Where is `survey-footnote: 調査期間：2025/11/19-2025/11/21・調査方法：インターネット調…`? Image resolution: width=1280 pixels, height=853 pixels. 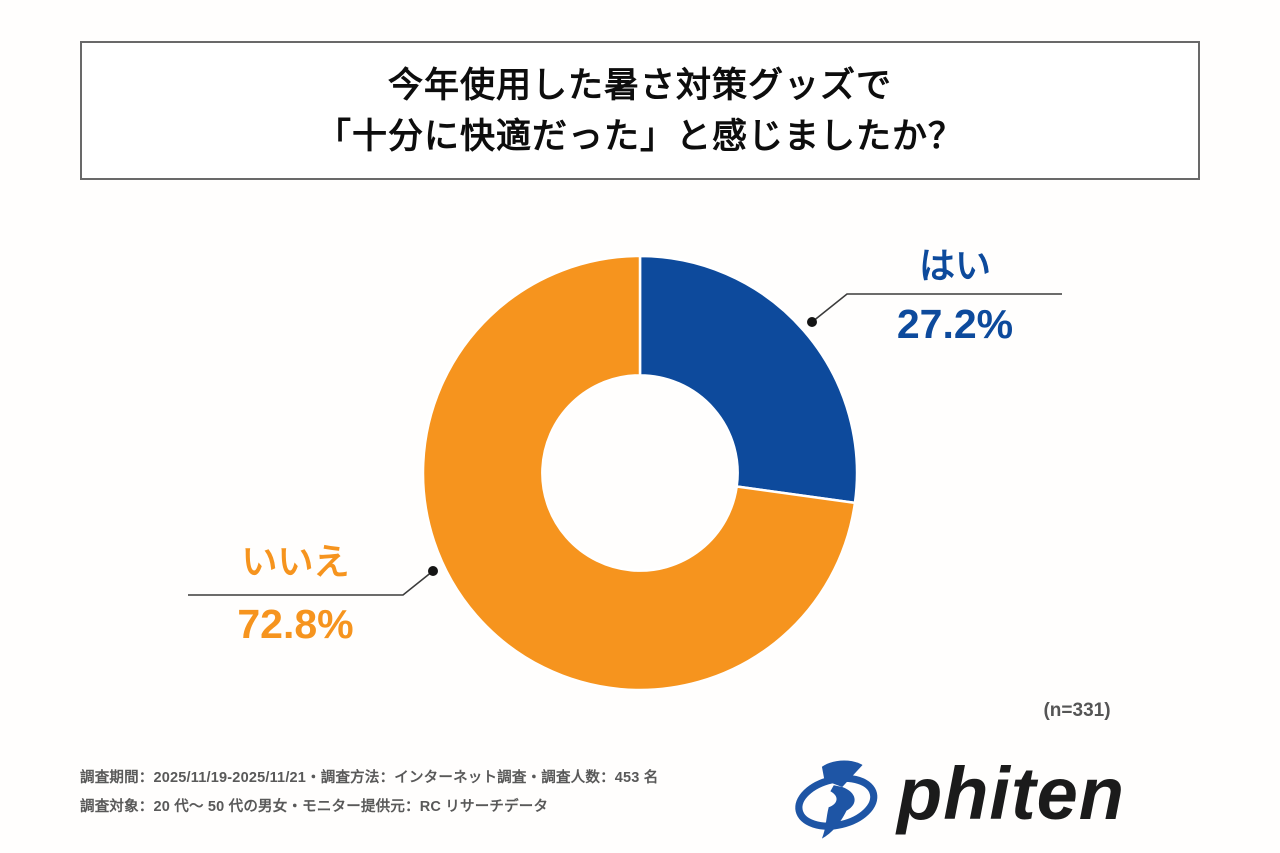 survey-footnote: 調査期間：2025/11/19-2025/11/21・調査方法：インターネット調… is located at coordinates (369, 793).